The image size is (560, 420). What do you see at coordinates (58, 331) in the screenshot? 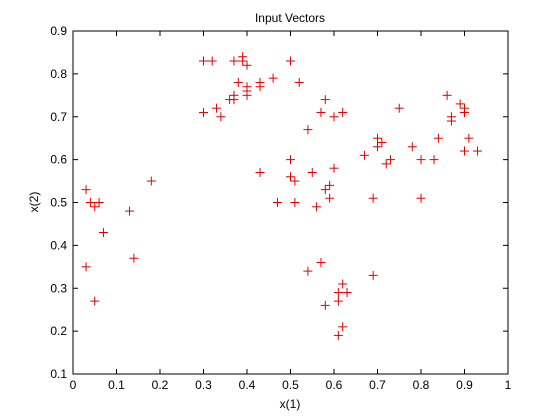
I see `y-tick-label: 0.2` at bounding box center [58, 331].